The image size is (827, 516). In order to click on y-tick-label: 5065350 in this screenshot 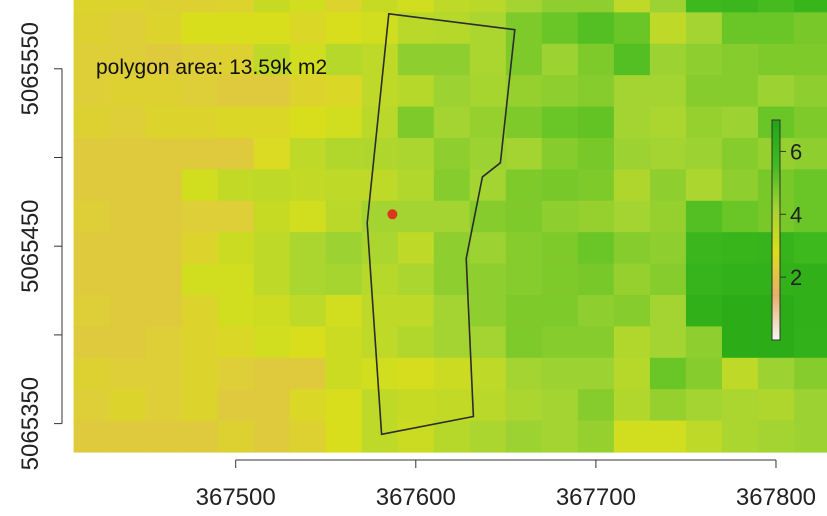, I will do `click(30, 423)`.